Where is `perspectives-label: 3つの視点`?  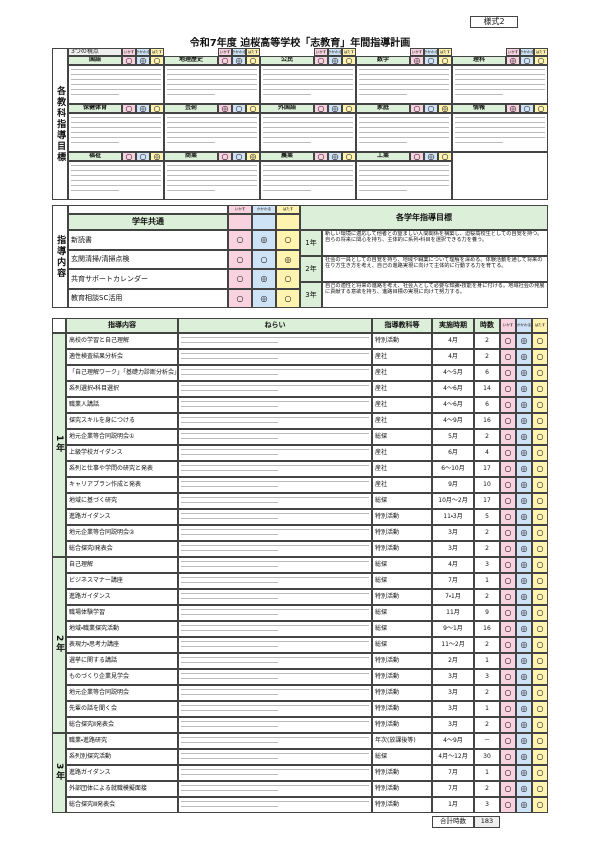 perspectives-label: 3つの視点 is located at coordinates (95, 52).